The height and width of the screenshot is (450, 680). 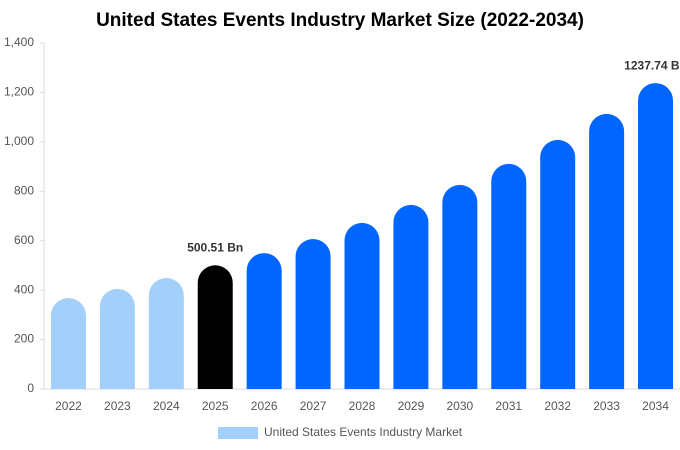 What do you see at coordinates (68, 406) in the screenshot?
I see `x-tick-label: 2022` at bounding box center [68, 406].